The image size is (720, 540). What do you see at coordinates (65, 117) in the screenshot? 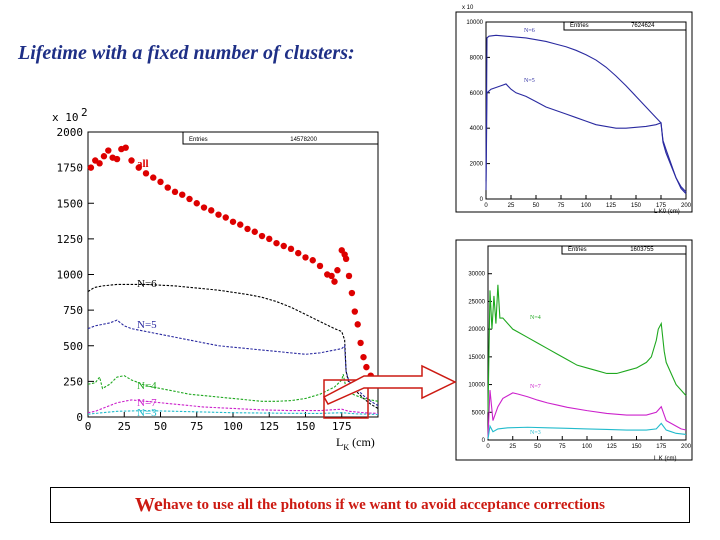
I see `y-axis-multiplier: x 10` at bounding box center [65, 117].